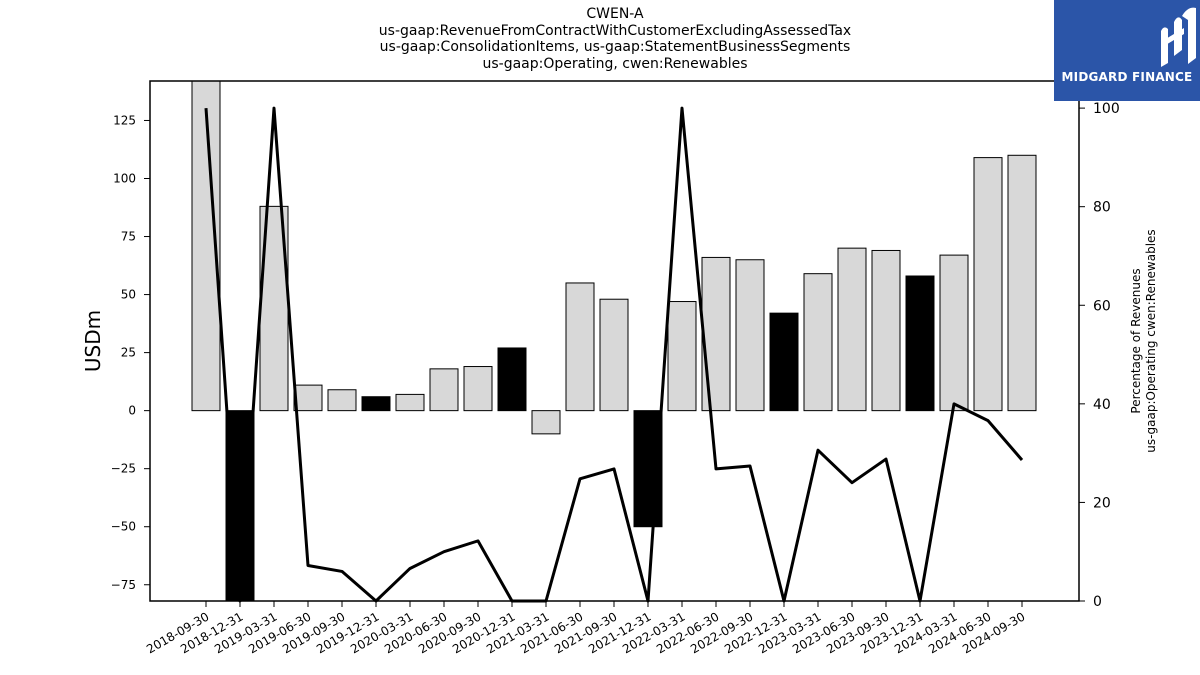 Image resolution: width=1200 pixels, height=675 pixels. I want to click on y-tick-label: 25, so click(128, 353).